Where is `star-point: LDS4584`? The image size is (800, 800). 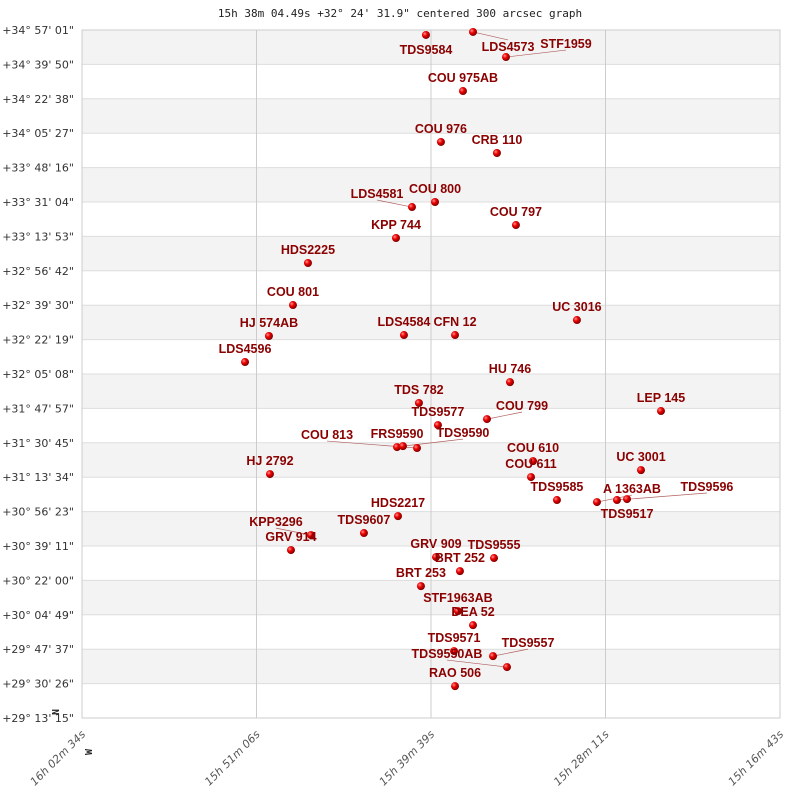
star-point: LDS4584 is located at coordinates (404, 327).